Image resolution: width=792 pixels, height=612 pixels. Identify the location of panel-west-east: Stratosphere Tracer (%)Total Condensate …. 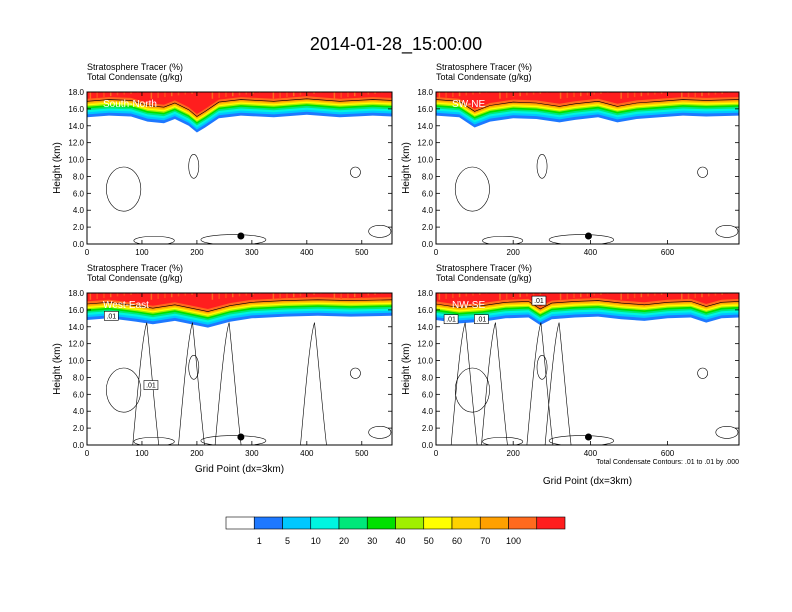
(222, 369).